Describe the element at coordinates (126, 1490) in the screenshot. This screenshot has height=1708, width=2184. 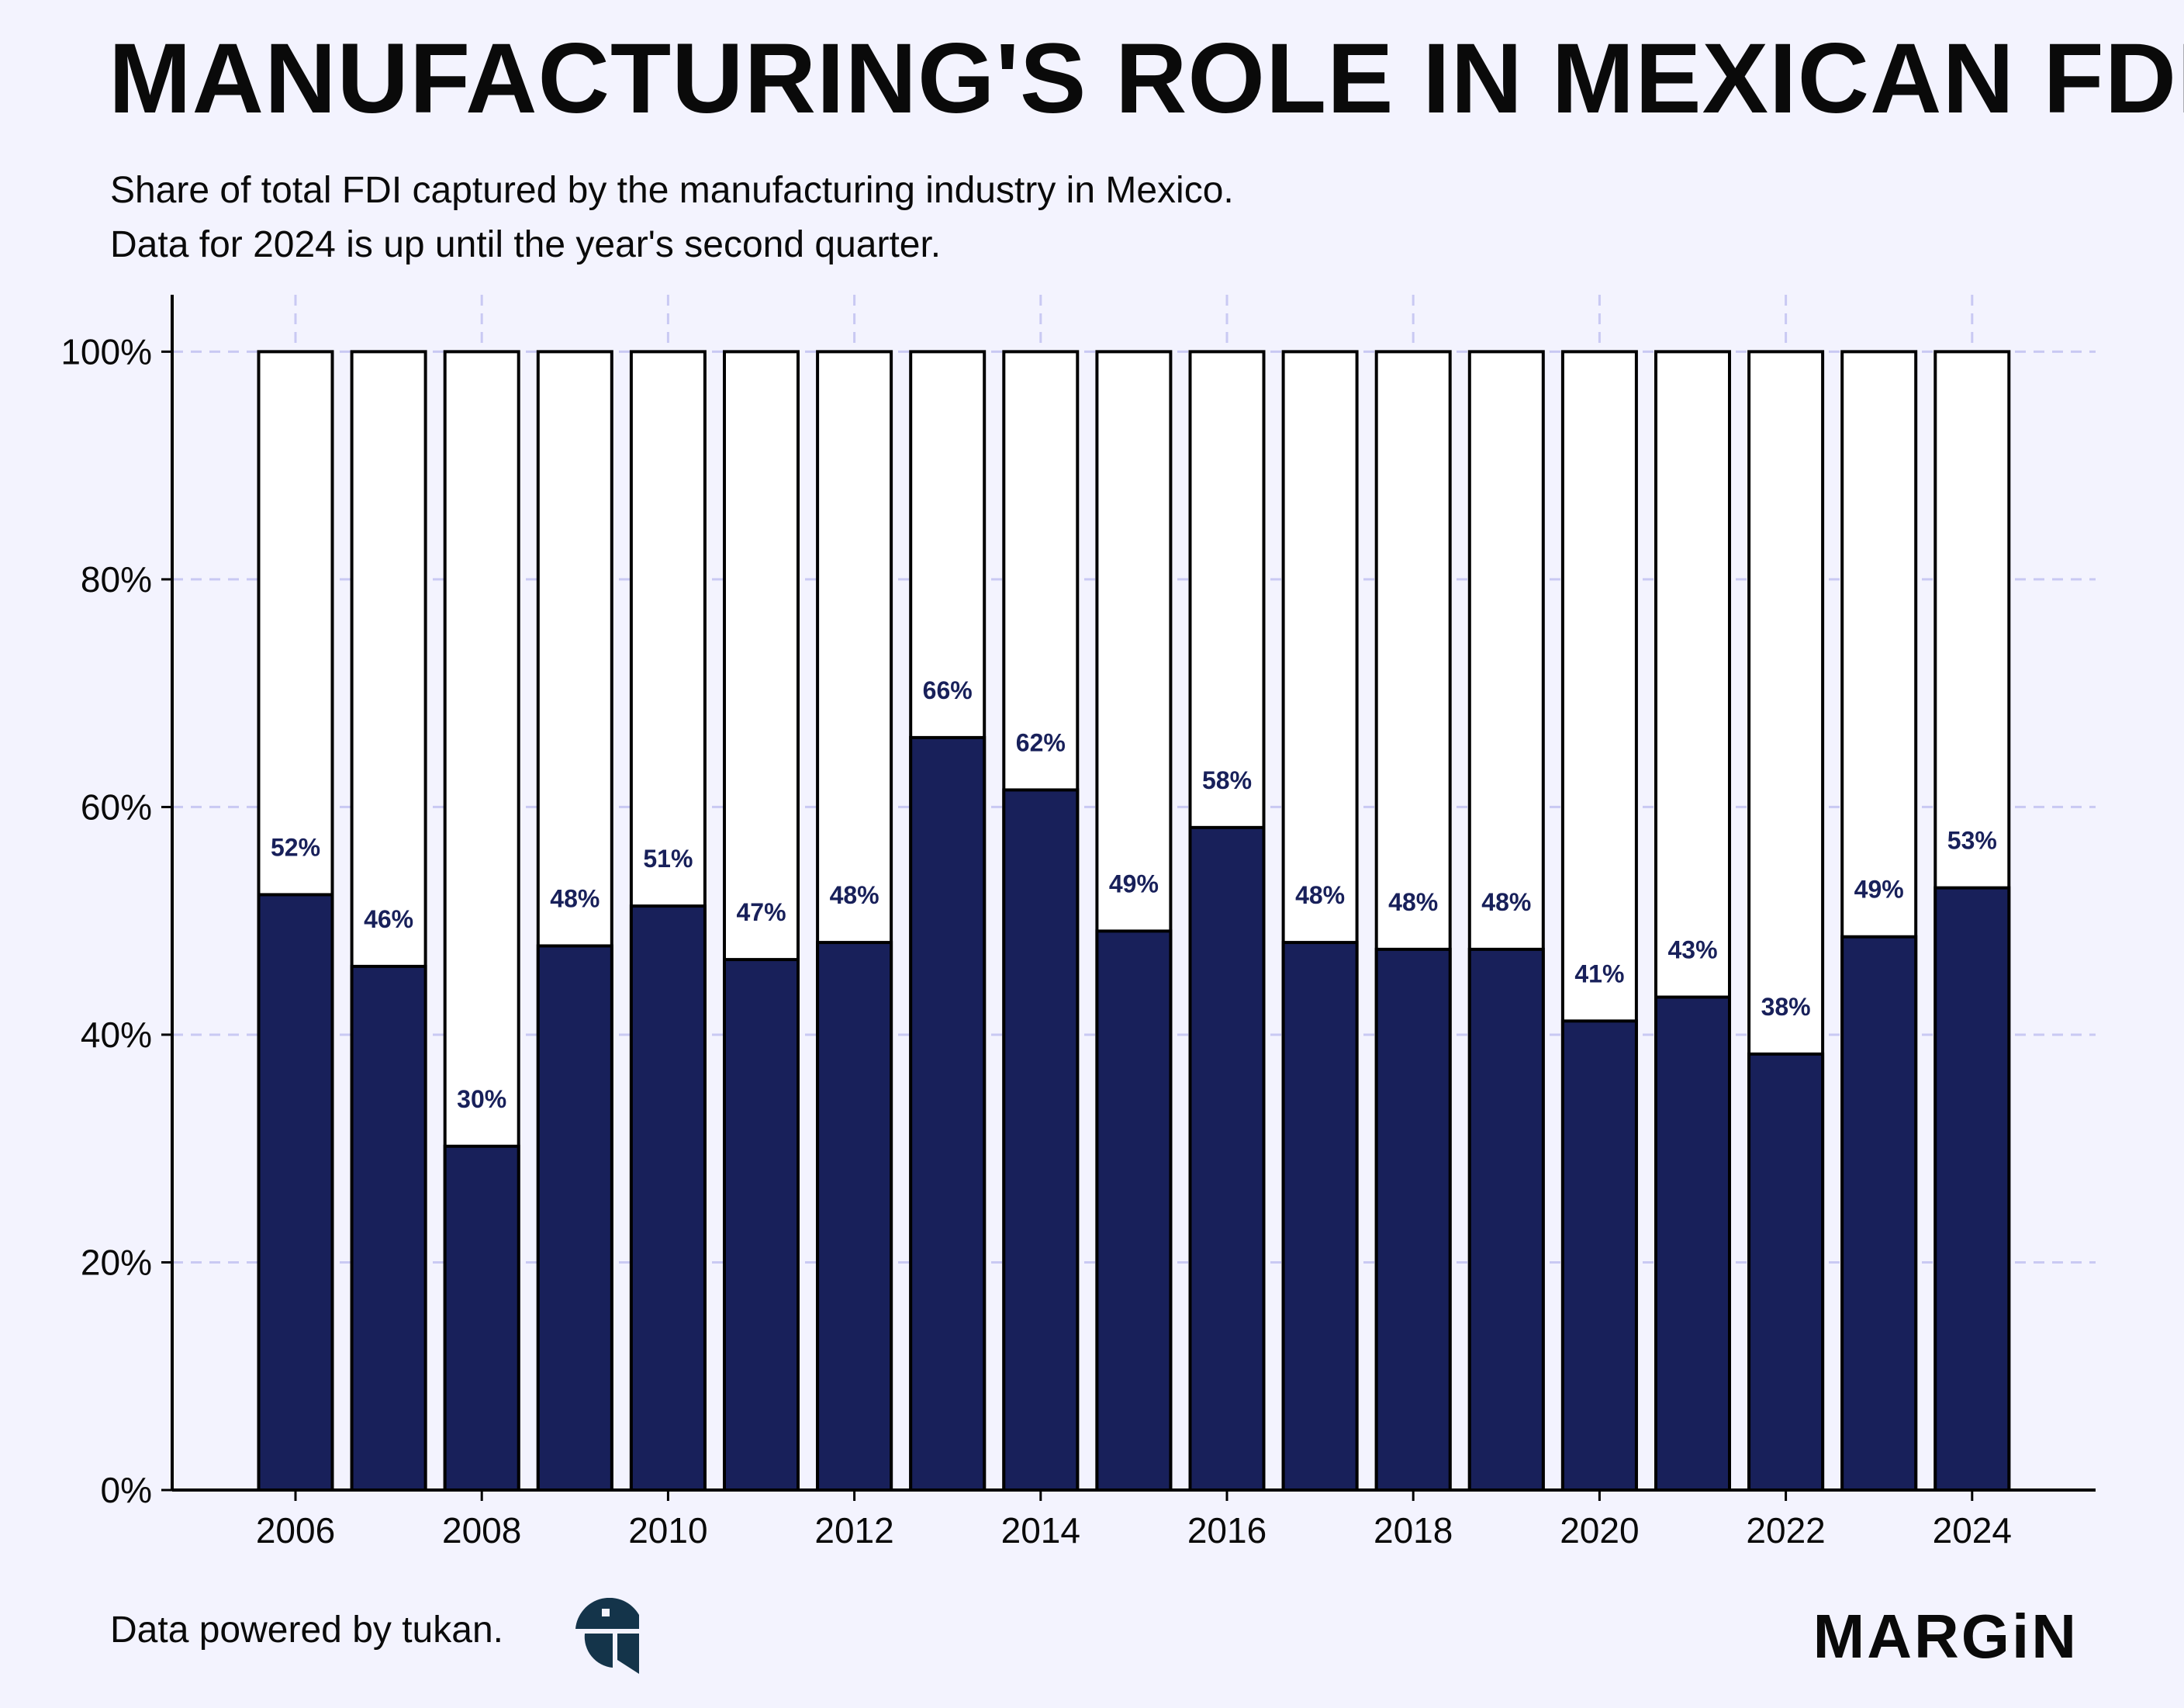
I see `y-tick-label: 0%` at that location.